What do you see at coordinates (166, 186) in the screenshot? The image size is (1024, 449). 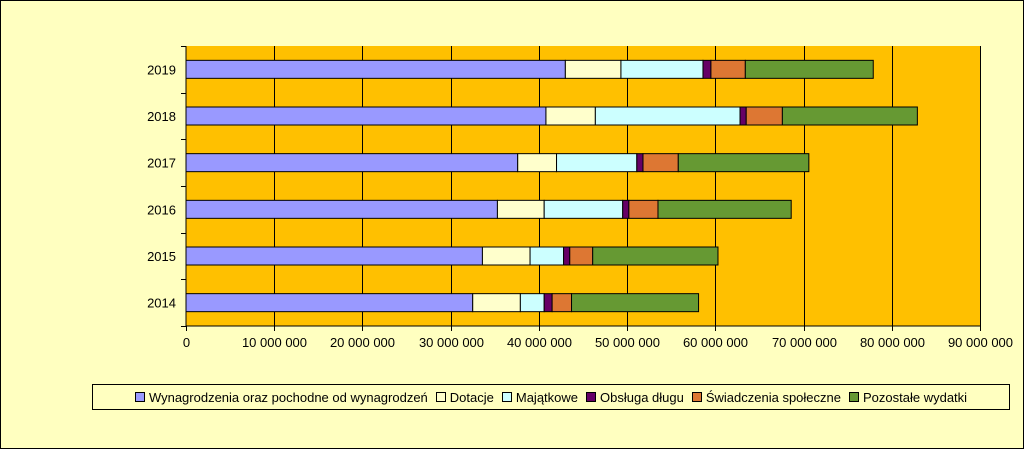 I see `y-axis-ticks: 2019 2018 2017 2016 2015 2014` at bounding box center [166, 186].